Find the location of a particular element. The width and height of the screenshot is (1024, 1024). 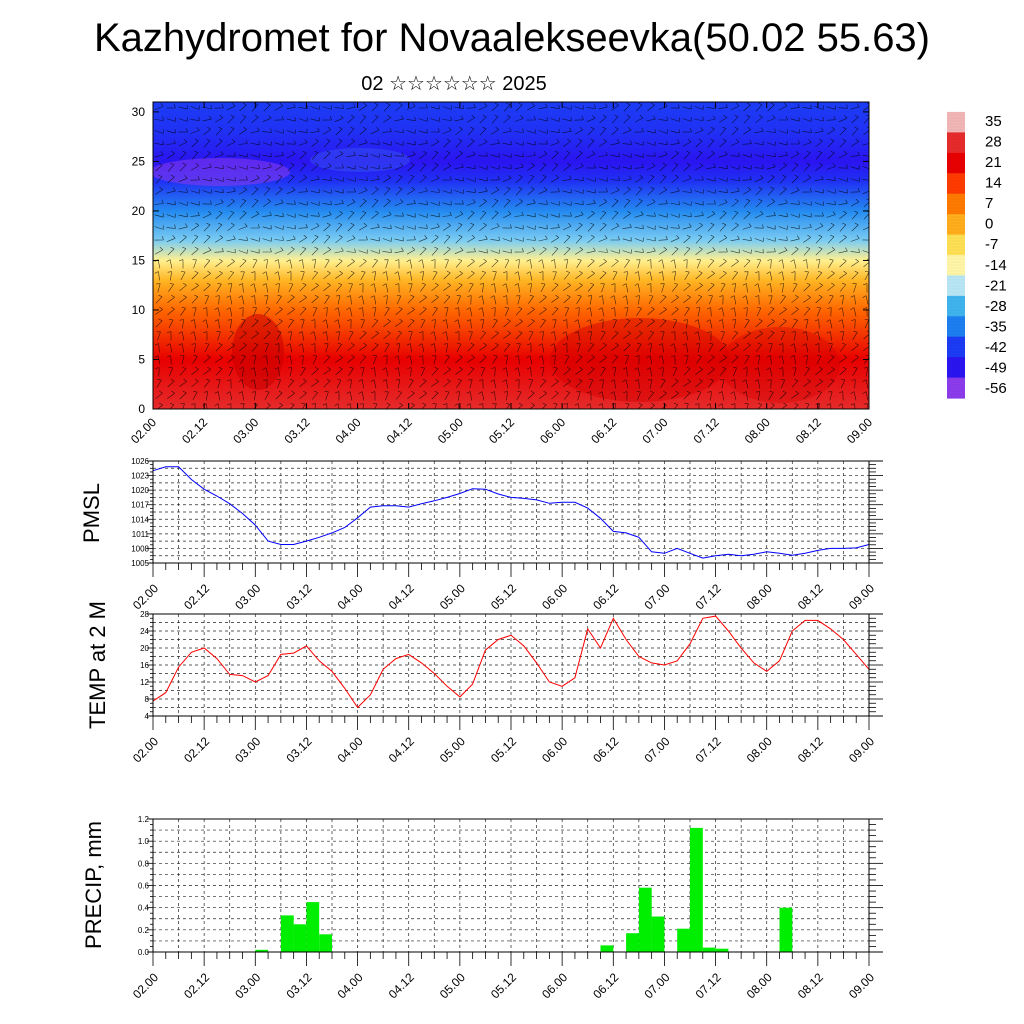

temp-x-tick-label: 09.00 is located at coordinates (861, 749).